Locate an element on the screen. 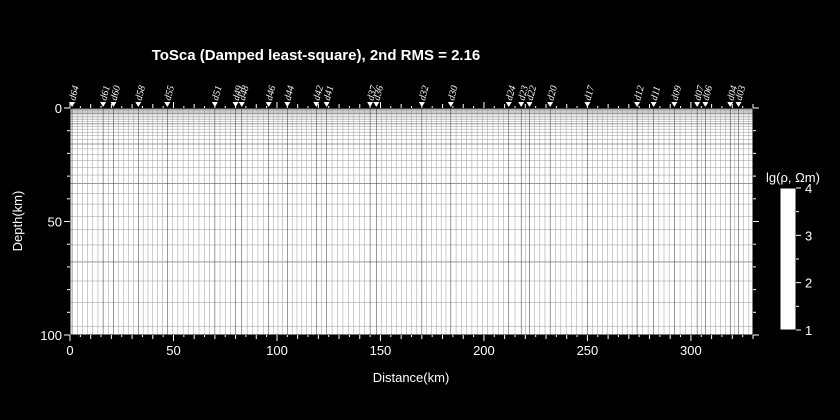  station-label: d58 is located at coordinates (141, 92).